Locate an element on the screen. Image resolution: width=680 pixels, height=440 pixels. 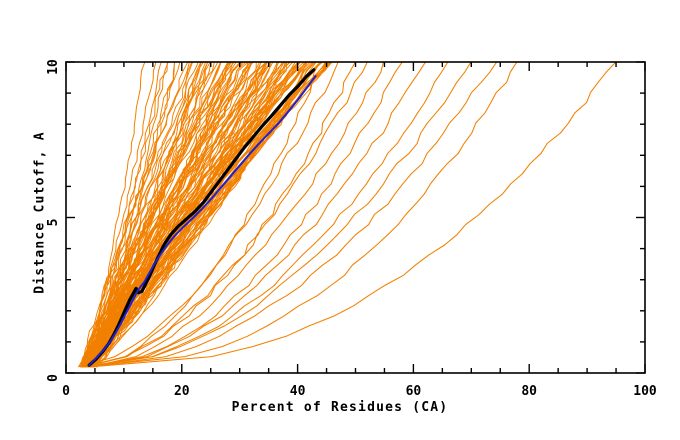
y-axis-label: Distance Cutoff, A is located at coordinates (40, 212).